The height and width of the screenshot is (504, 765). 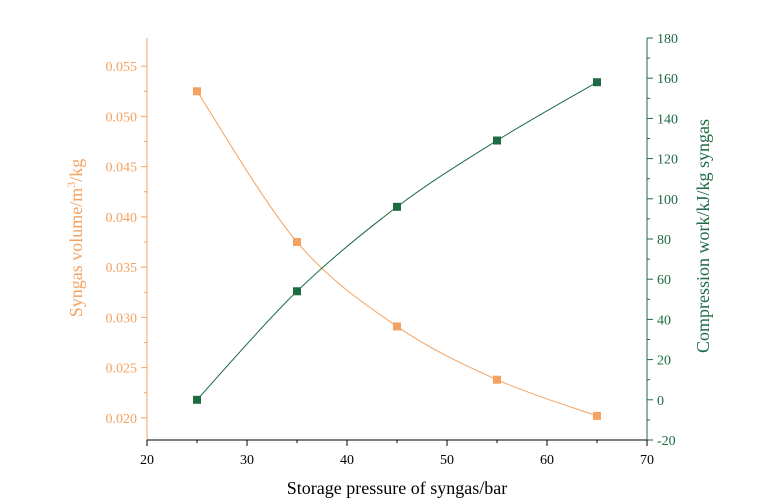 What do you see at coordinates (347, 460) in the screenshot?
I see `x-tick-label: 40` at bounding box center [347, 460].